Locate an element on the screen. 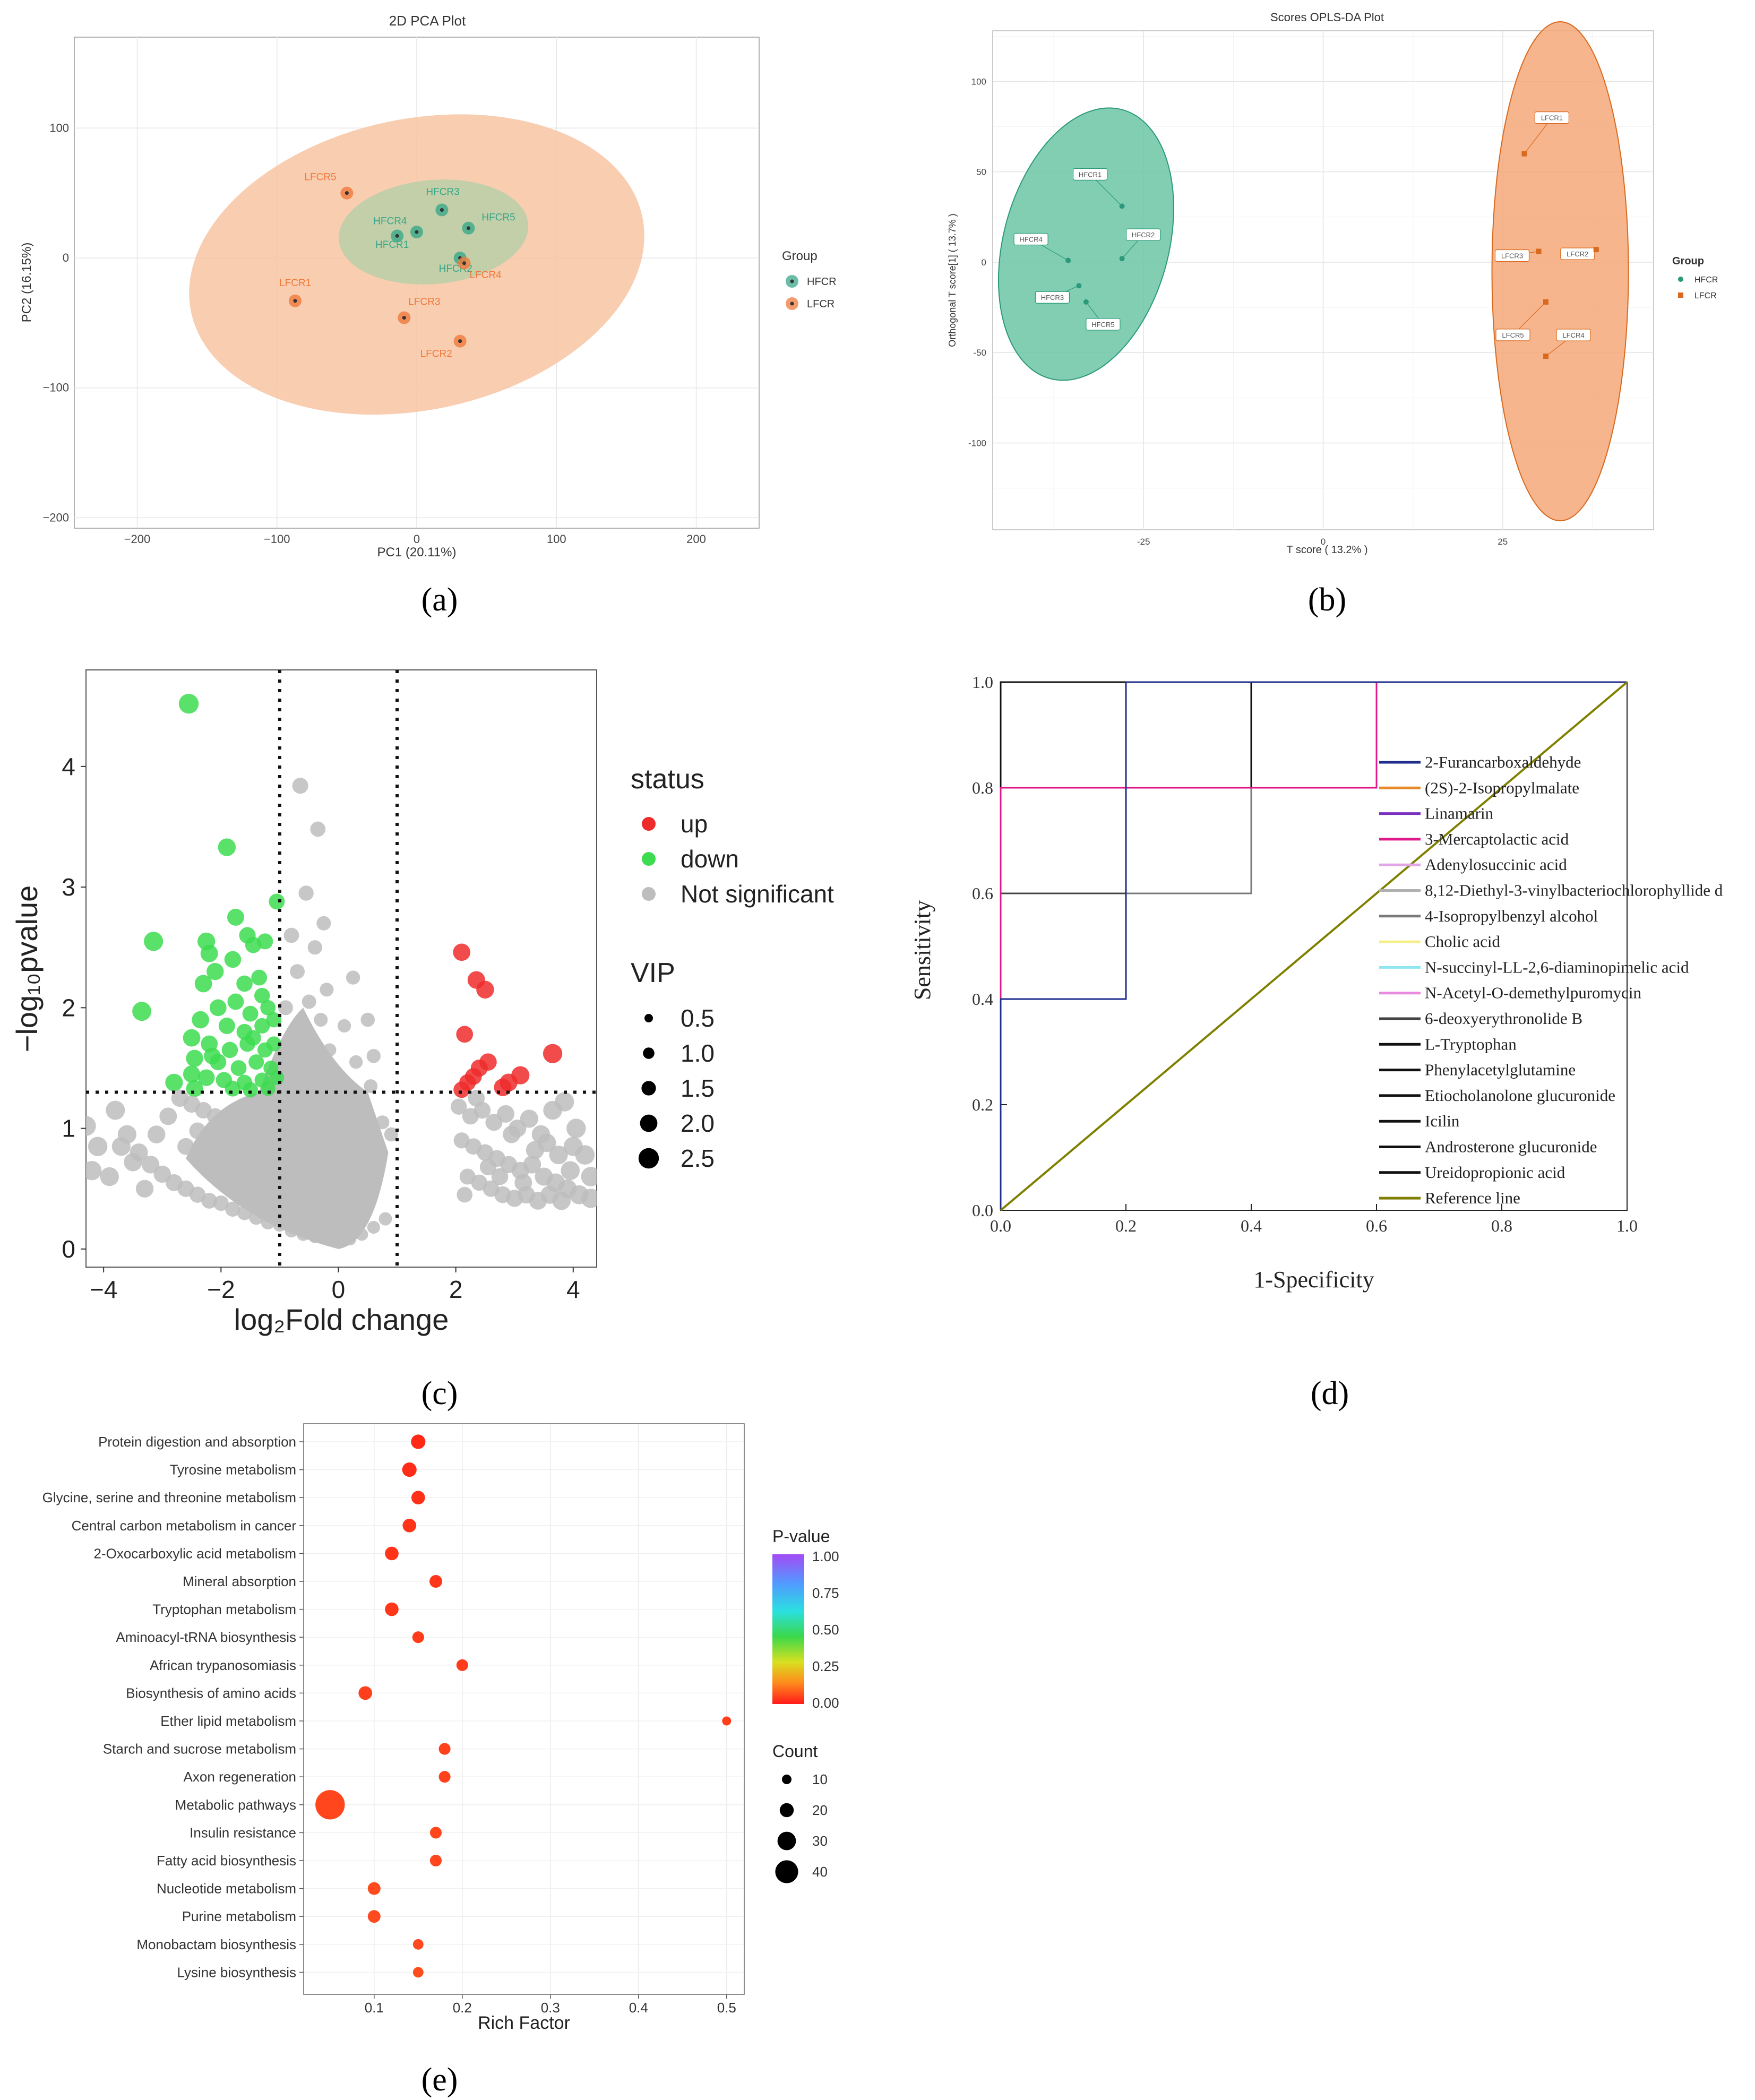 This screenshot has width=1755, height=2100. roc-legend-label: L-Tryptophan is located at coordinates (1471, 1044).